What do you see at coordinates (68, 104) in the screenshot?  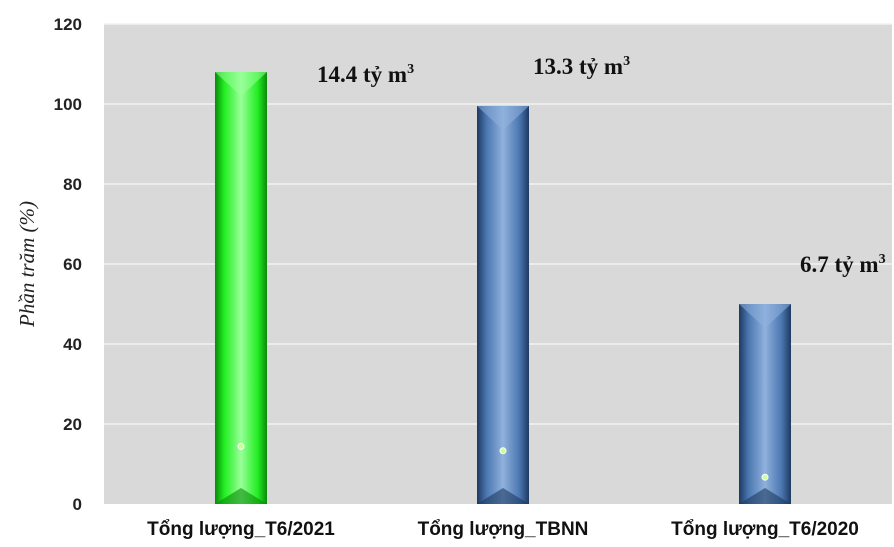 I see `y-tick-label: 100` at bounding box center [68, 104].